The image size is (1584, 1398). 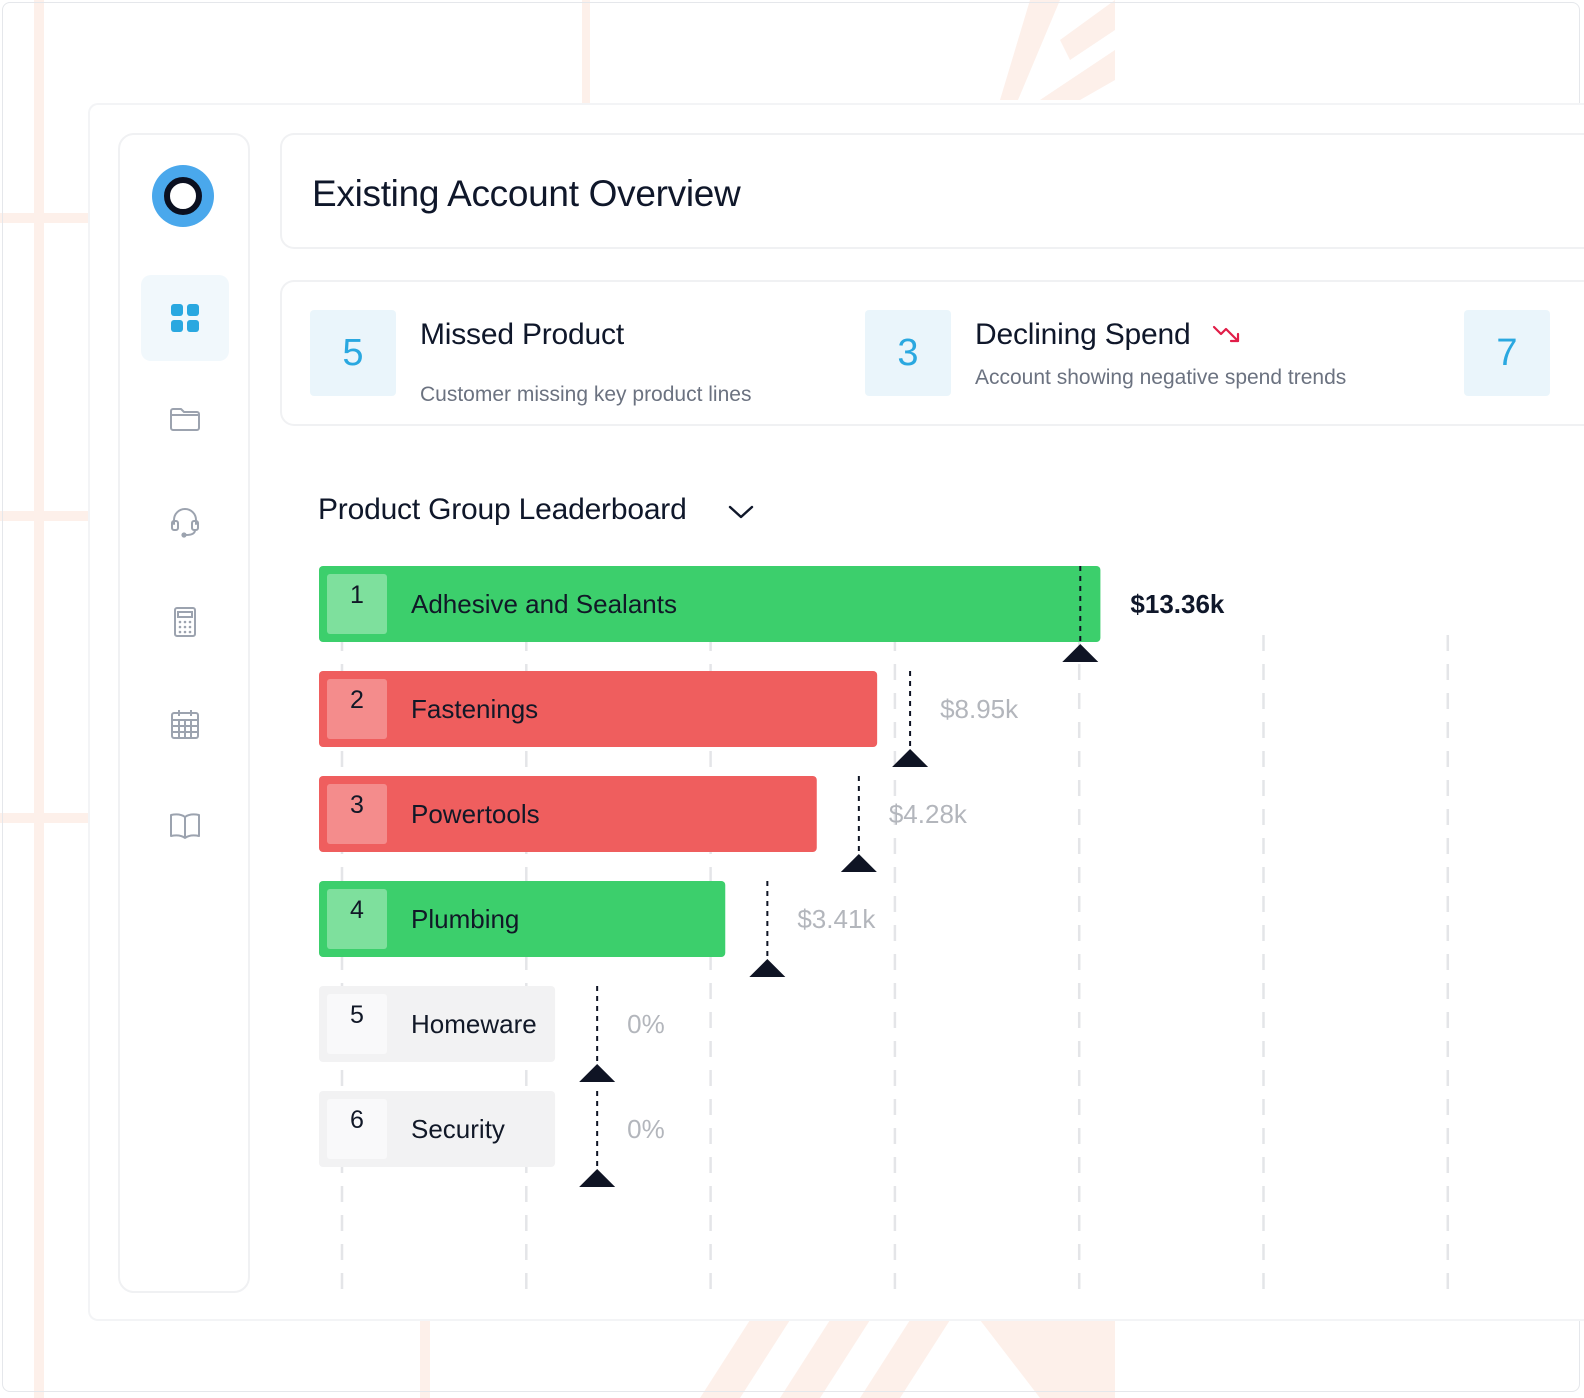 What do you see at coordinates (544, 604) in the screenshot?
I see `product-group-name: Adhesive and Sealants` at bounding box center [544, 604].